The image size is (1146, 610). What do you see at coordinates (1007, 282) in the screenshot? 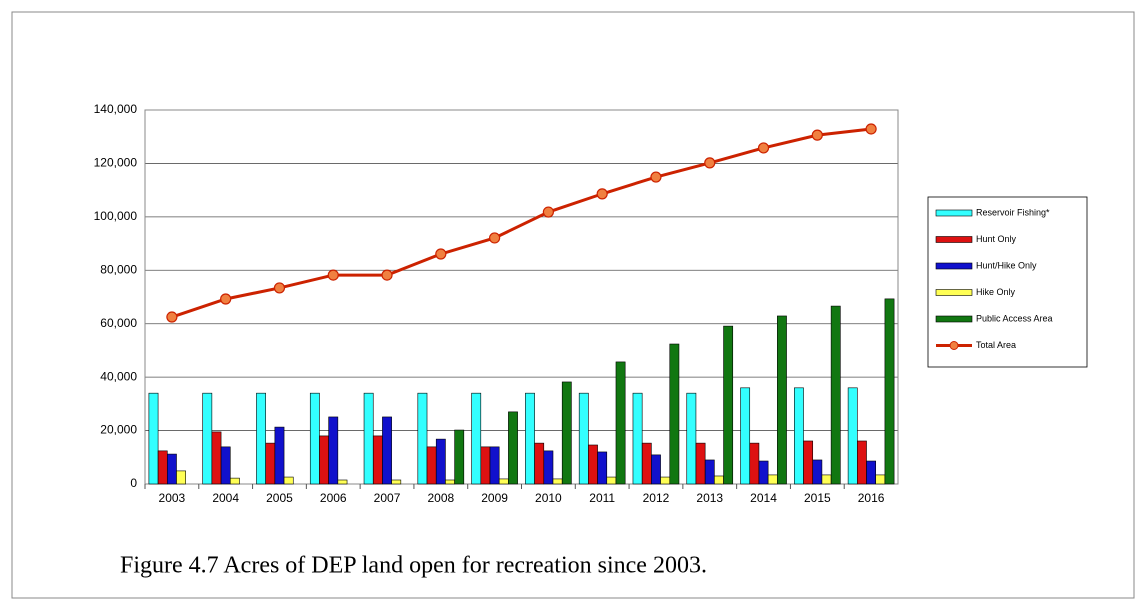
I see `legend-box` at bounding box center [1007, 282].